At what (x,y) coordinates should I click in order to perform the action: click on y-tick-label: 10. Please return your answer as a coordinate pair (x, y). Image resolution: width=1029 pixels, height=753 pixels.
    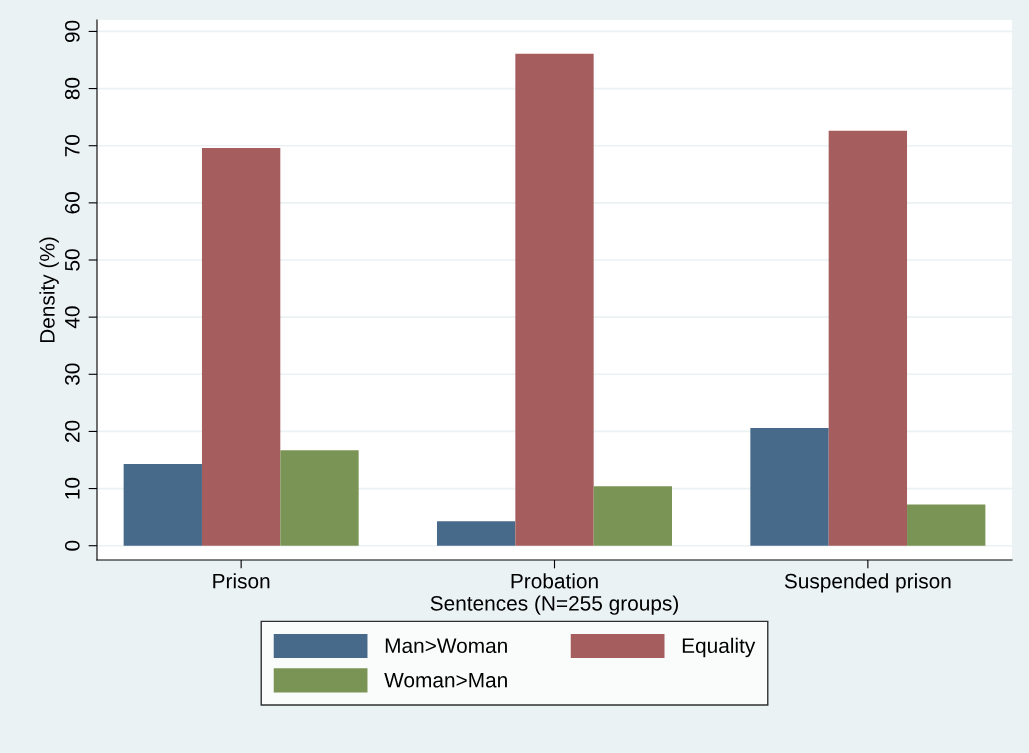
    Looking at the image, I should click on (72, 488).